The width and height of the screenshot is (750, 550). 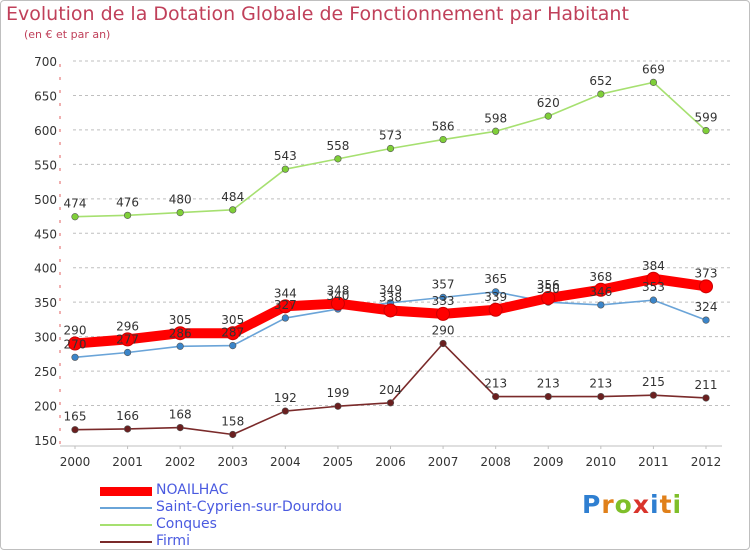 What do you see at coordinates (45, 269) in the screenshot?
I see `y-tick-label: 400` at bounding box center [45, 269].